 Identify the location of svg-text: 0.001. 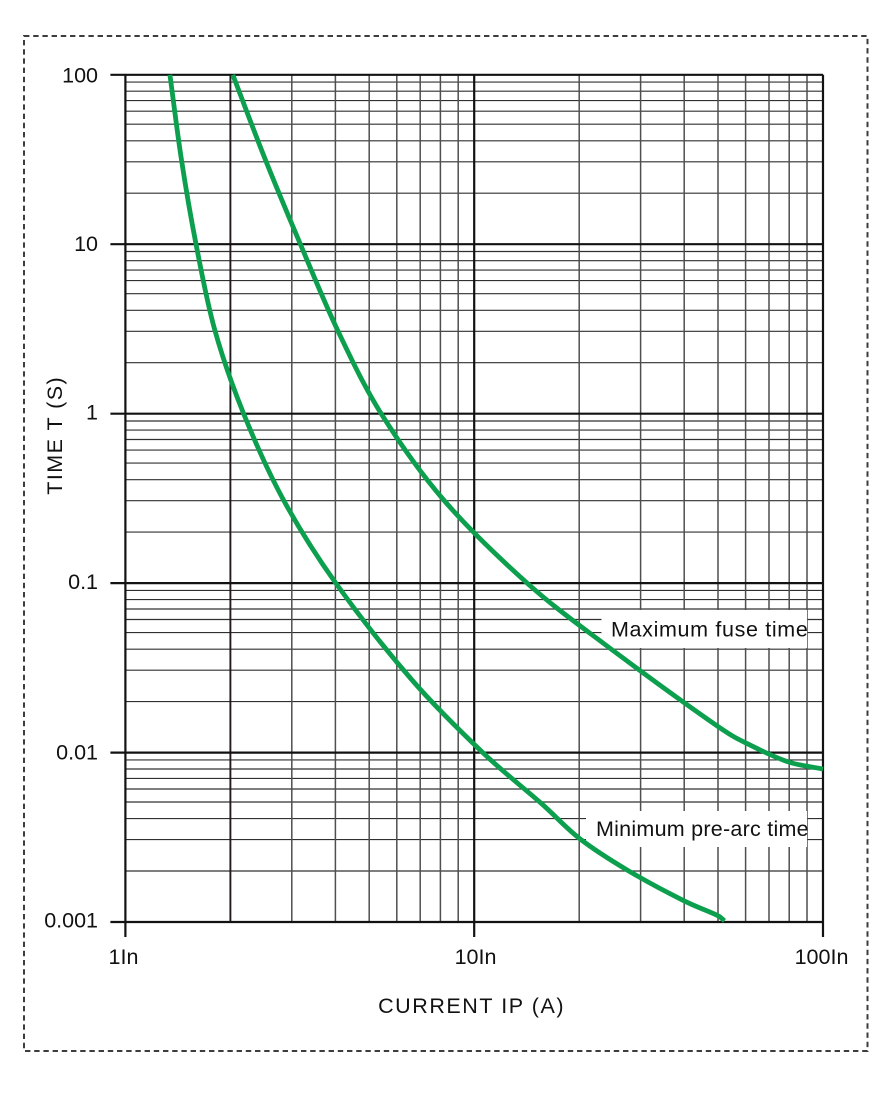
(71, 921).